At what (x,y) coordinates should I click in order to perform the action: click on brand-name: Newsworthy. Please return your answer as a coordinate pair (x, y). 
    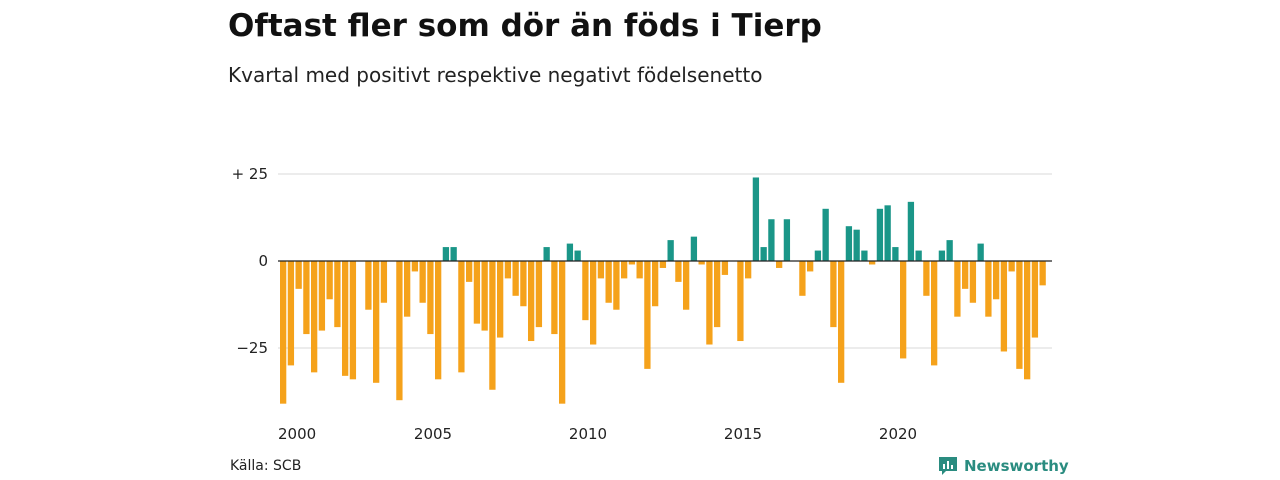
    Looking at the image, I should click on (1016, 466).